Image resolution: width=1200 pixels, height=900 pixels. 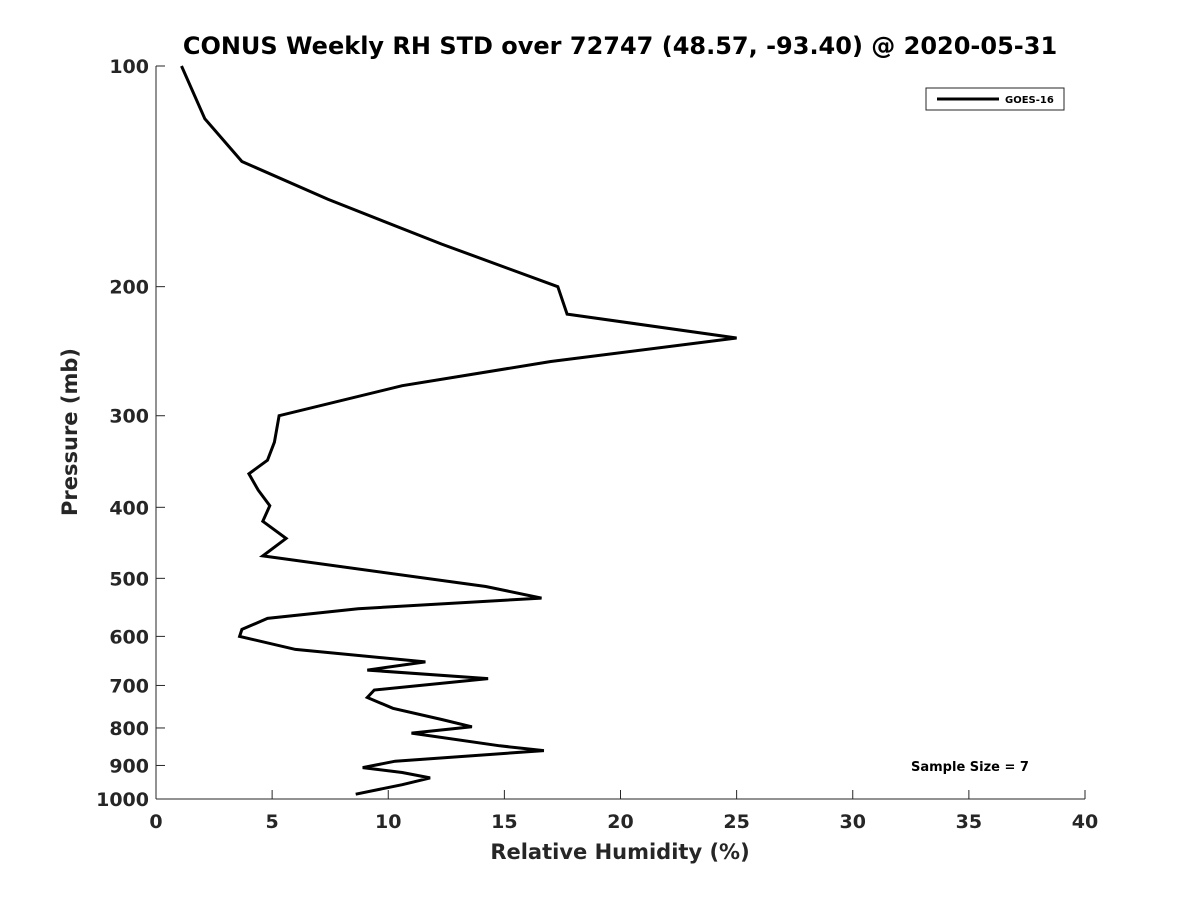 I want to click on y-tick-label: 900, so click(x=129, y=766).